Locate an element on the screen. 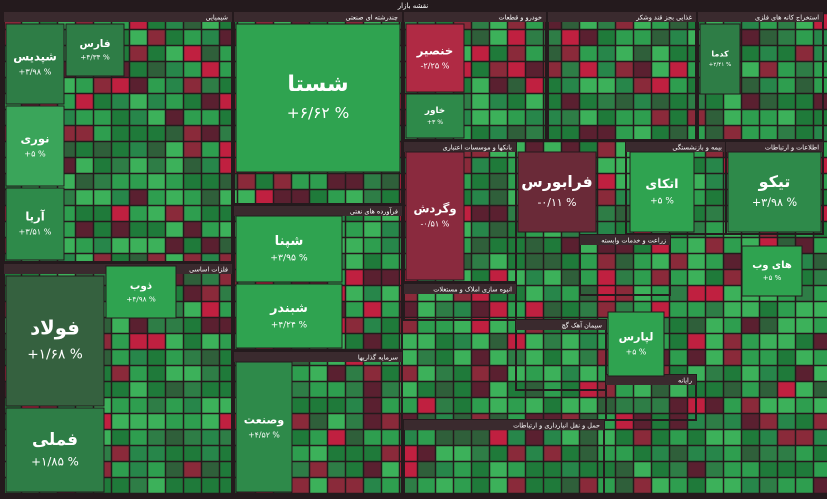 The image size is (827, 499). sector-name: رایانه is located at coordinates (685, 381).